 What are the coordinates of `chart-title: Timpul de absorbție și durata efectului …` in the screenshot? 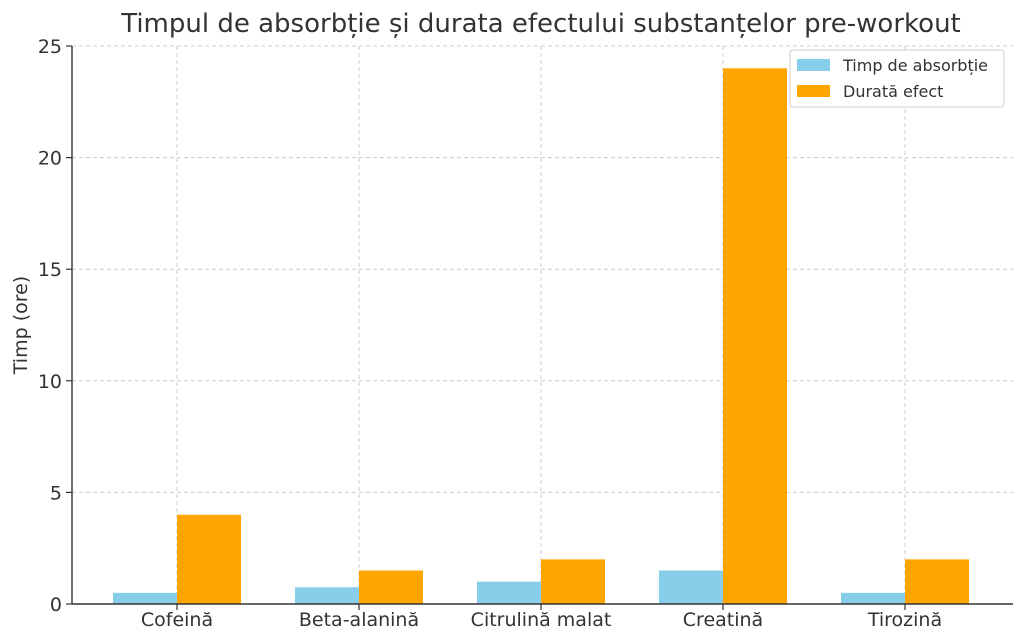 It's located at (540, 24).